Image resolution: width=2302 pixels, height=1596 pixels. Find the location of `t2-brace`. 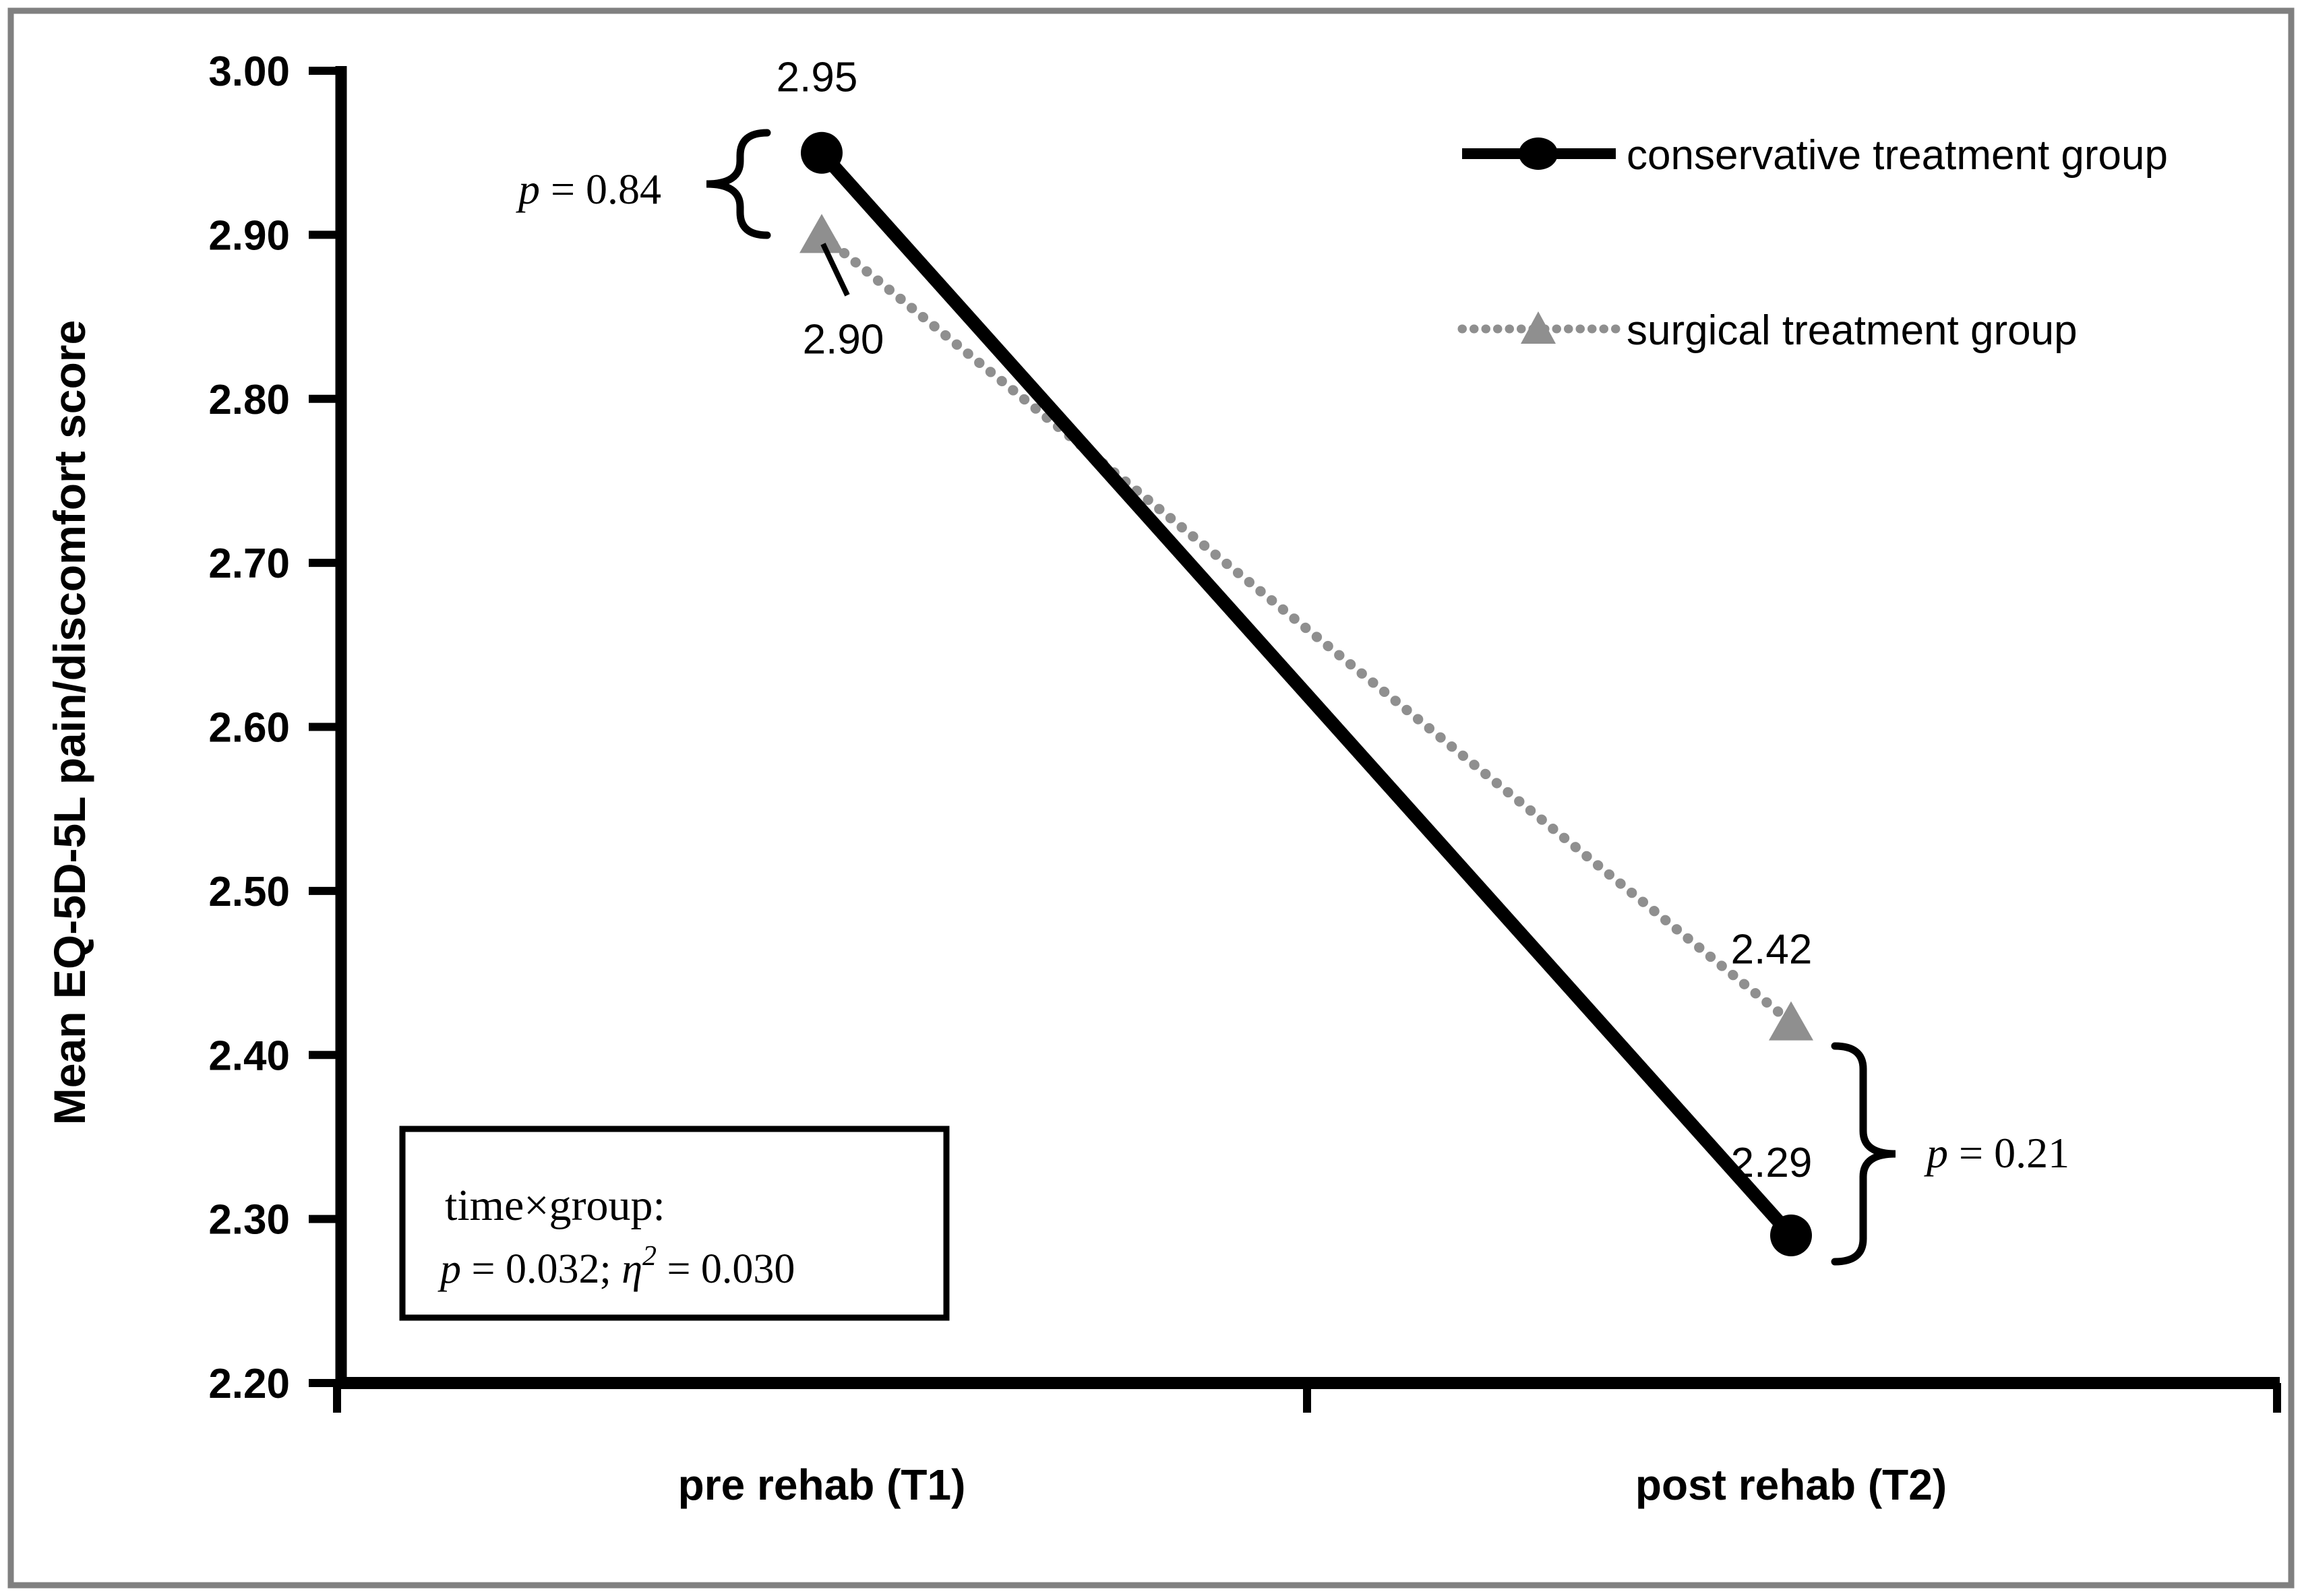

t2-brace is located at coordinates (1864, 1154).